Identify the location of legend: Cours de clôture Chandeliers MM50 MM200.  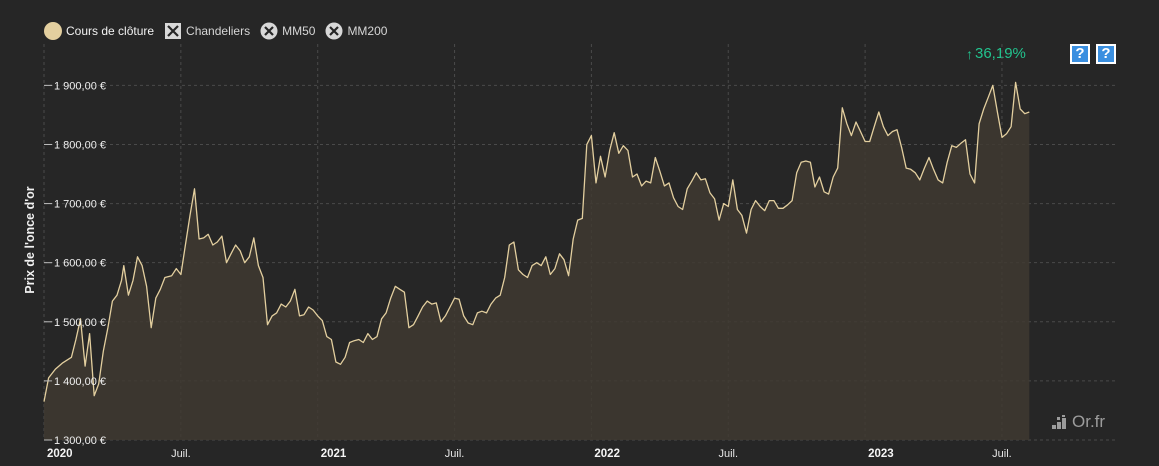
(220, 31).